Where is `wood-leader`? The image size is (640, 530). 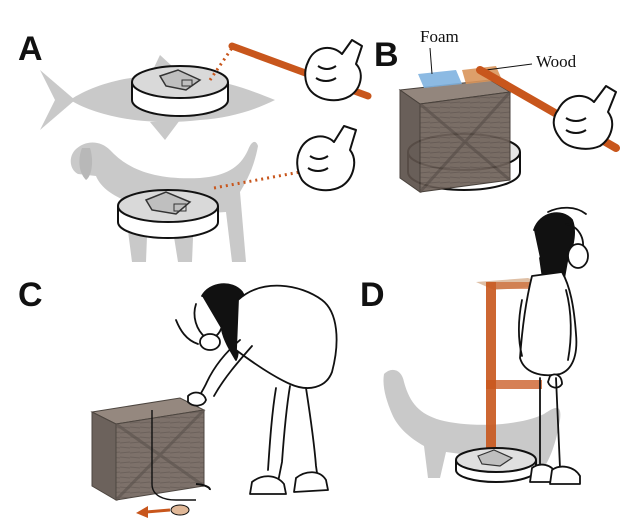 wood-leader is located at coordinates (509, 67).